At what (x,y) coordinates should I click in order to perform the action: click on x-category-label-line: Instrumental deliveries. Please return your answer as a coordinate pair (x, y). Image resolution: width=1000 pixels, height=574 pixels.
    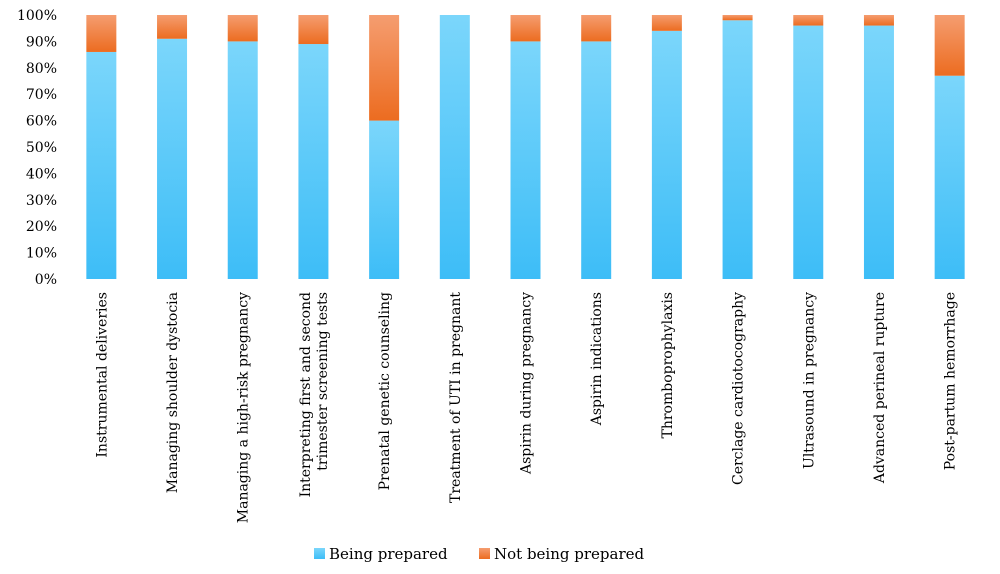
    Looking at the image, I should click on (102, 375).